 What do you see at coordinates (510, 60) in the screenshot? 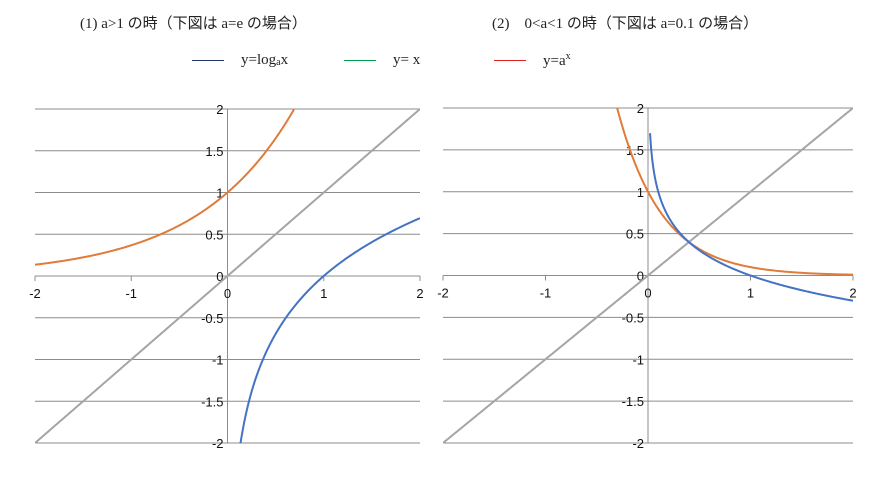
I see `legend-swatch-exp` at bounding box center [510, 60].